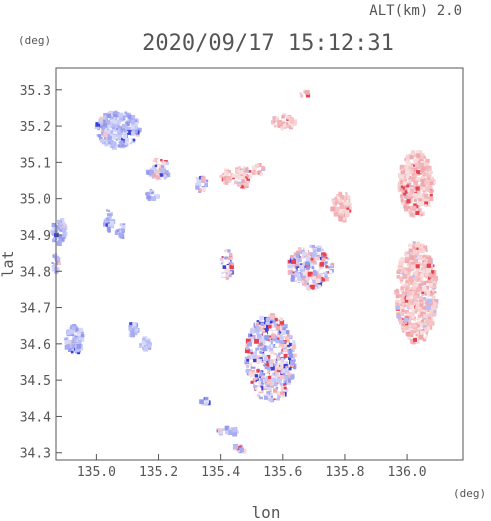 The image size is (491, 521). What do you see at coordinates (258, 169) in the screenshot?
I see `echo-spot-mid` at bounding box center [258, 169].